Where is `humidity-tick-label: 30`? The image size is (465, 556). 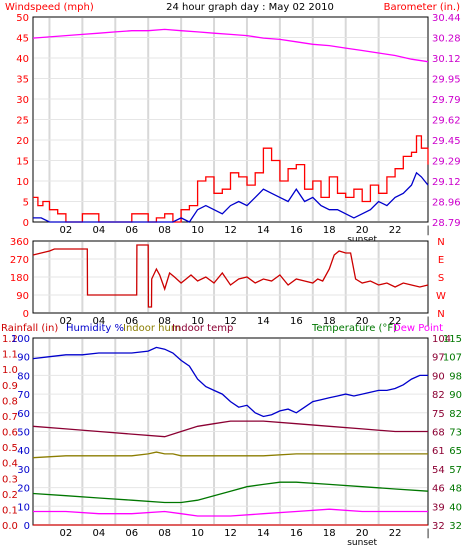 humidity-tick-label: 30 is located at coordinates (23, 470).